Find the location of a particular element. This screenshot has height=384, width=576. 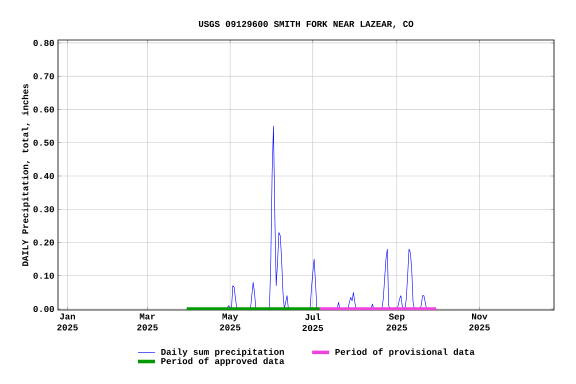

x-tick-label: May 2025 is located at coordinates (230, 322).